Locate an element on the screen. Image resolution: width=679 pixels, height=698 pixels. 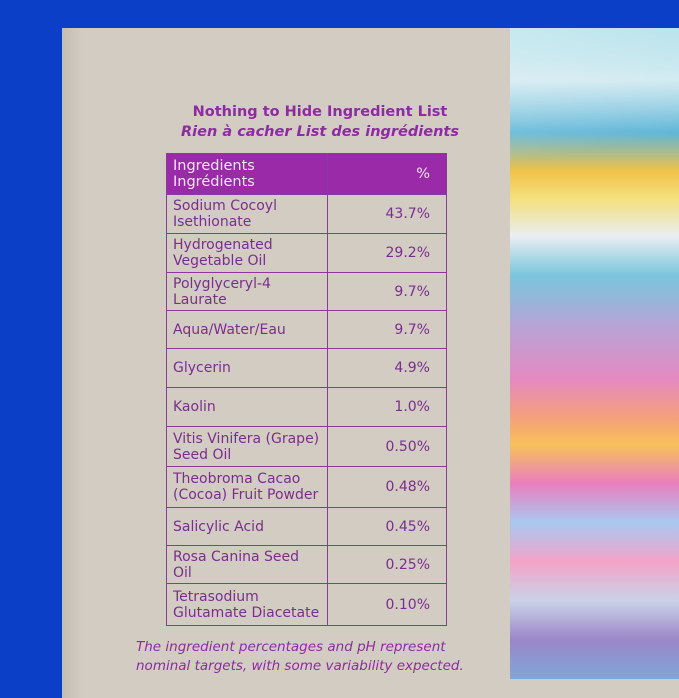
table-row: Salicylic Acid 0.45% is located at coordinates (306, 526).